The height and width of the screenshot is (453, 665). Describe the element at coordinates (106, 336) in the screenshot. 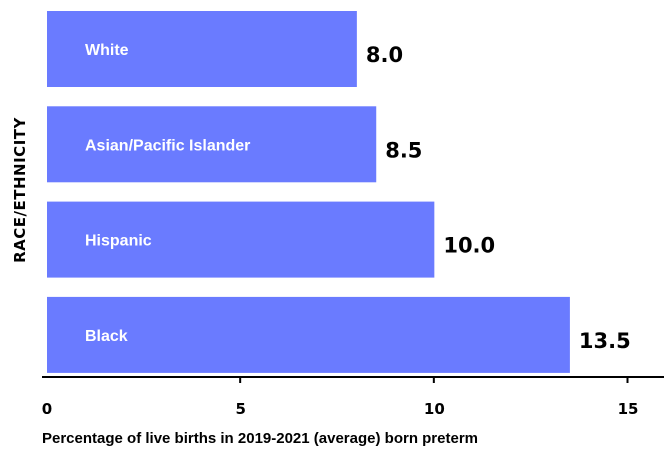

I see `bar-category-label: Black` at that location.